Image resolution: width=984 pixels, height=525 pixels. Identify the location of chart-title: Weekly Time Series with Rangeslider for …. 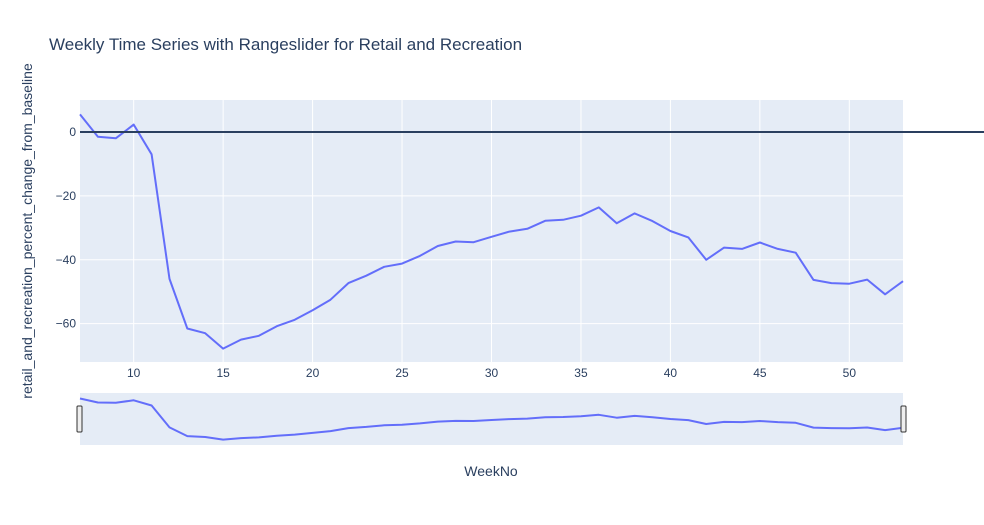
(285, 44).